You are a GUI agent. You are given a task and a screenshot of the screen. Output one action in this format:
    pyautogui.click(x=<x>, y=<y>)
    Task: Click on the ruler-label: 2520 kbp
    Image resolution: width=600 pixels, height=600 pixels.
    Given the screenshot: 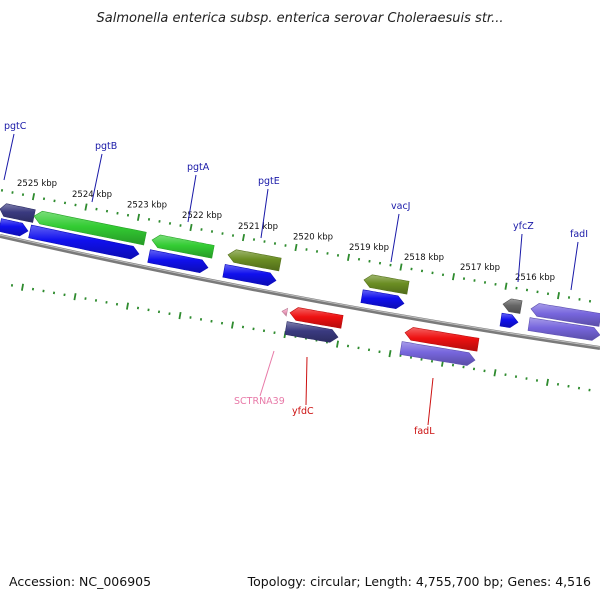 What is the action you would take?
    pyautogui.click(x=313, y=237)
    